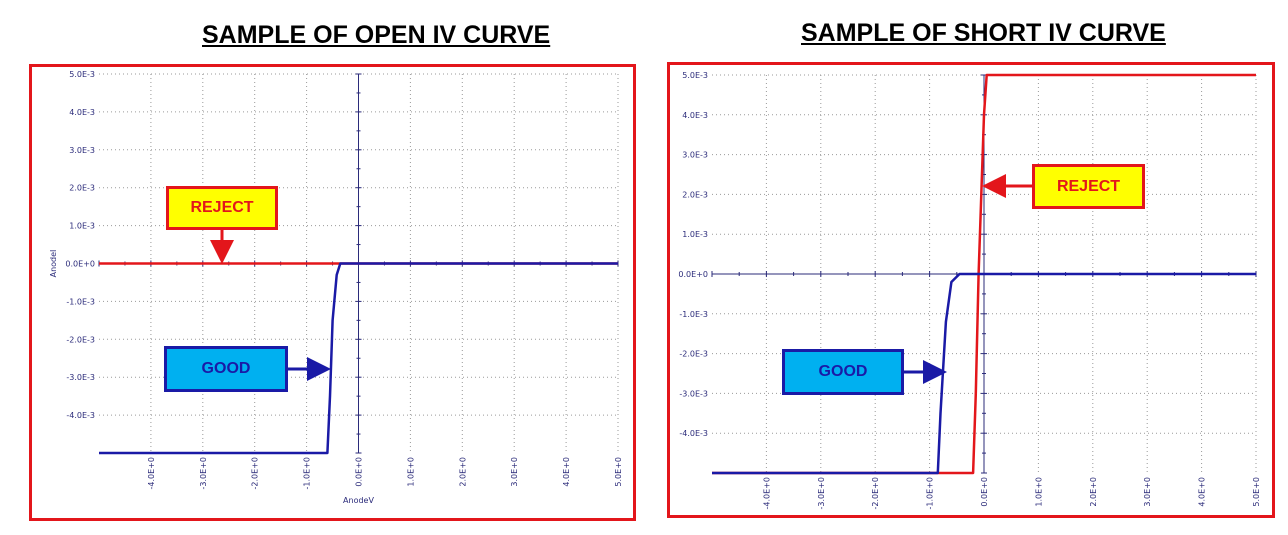  Describe the element at coordinates (358, 500) in the screenshot. I see `x-axis-title: AnodeV` at that location.